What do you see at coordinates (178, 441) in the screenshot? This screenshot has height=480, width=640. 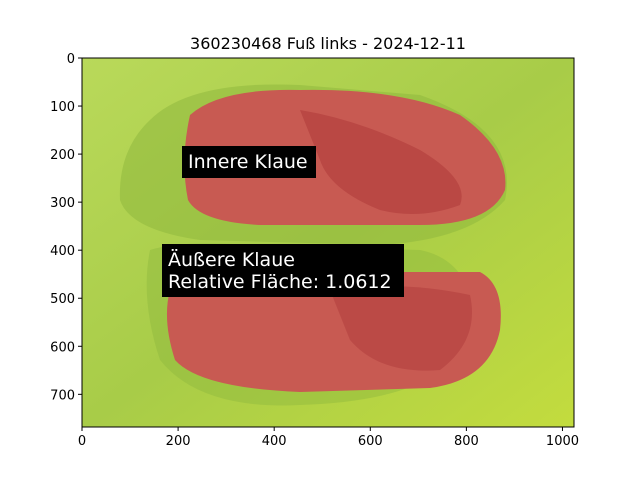 I see `x-tick-label: 200` at bounding box center [178, 441].